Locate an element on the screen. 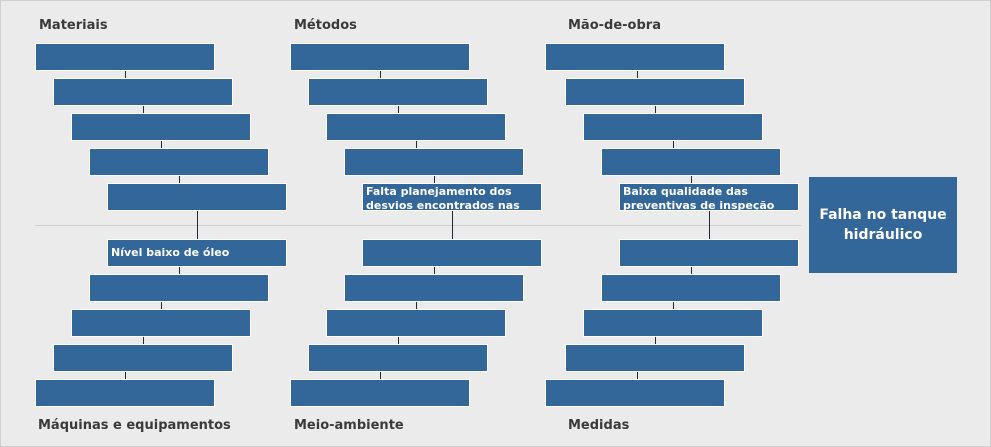  effect-box: Falha no tanque hidráulico is located at coordinates (883, 225).